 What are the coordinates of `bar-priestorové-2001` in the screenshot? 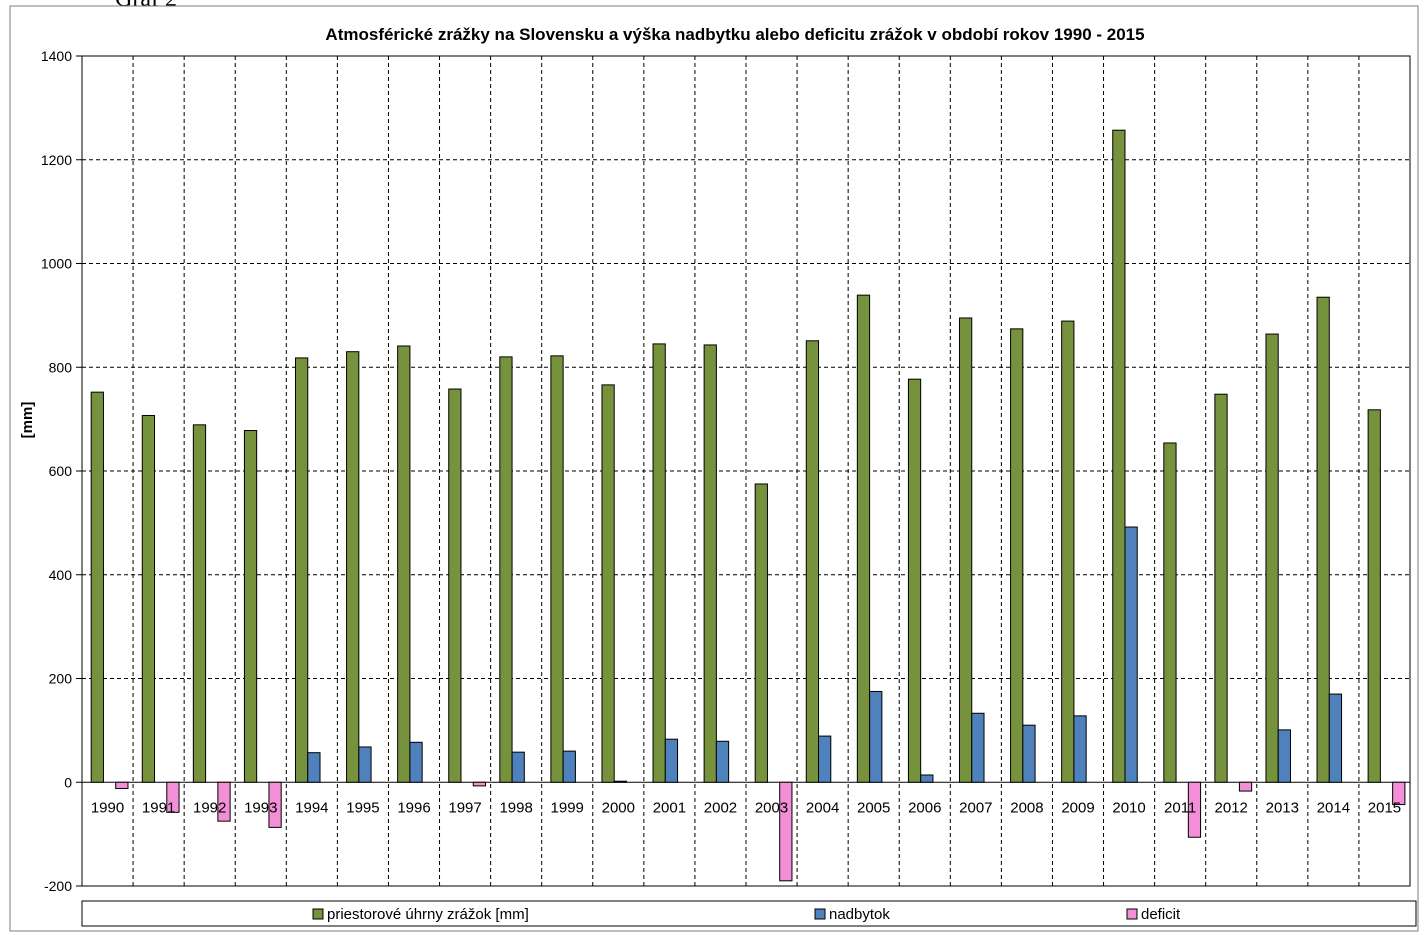 It's located at (659, 563).